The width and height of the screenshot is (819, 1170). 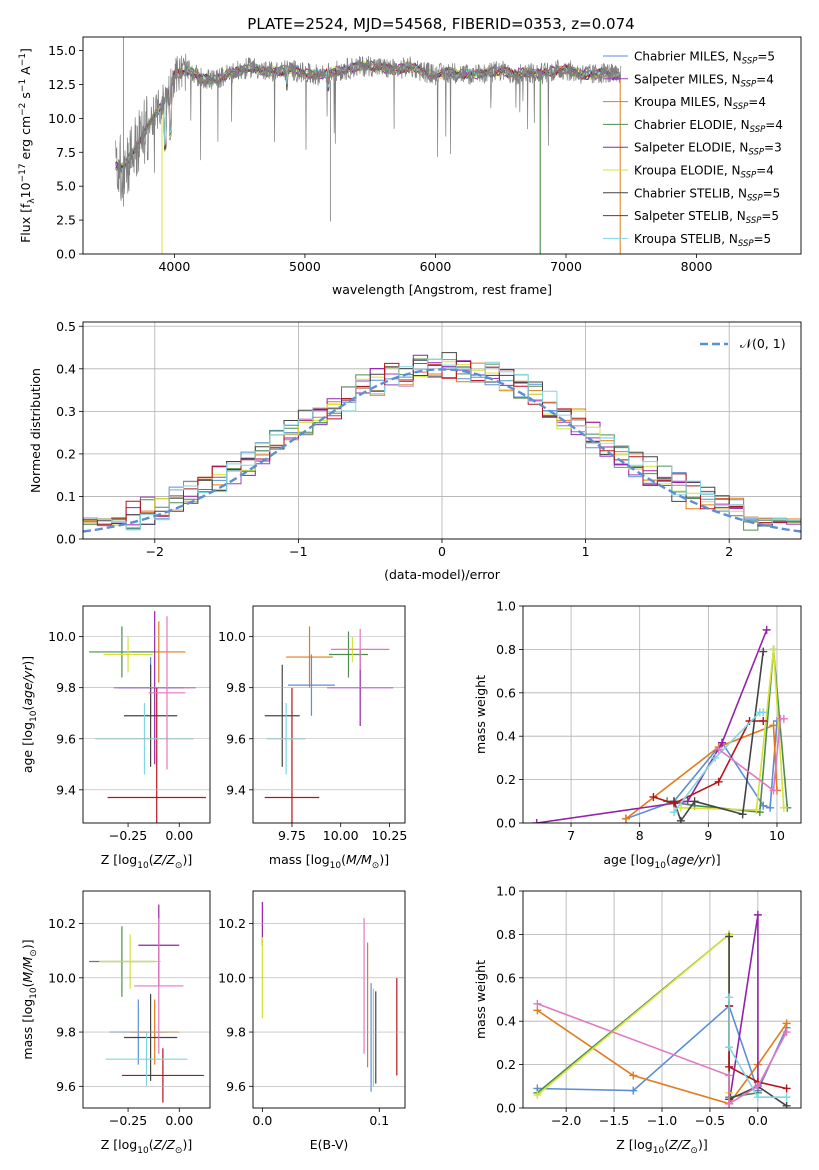 What do you see at coordinates (66, 220) in the screenshot?
I see `y-tick-label: 2.5` at bounding box center [66, 220].